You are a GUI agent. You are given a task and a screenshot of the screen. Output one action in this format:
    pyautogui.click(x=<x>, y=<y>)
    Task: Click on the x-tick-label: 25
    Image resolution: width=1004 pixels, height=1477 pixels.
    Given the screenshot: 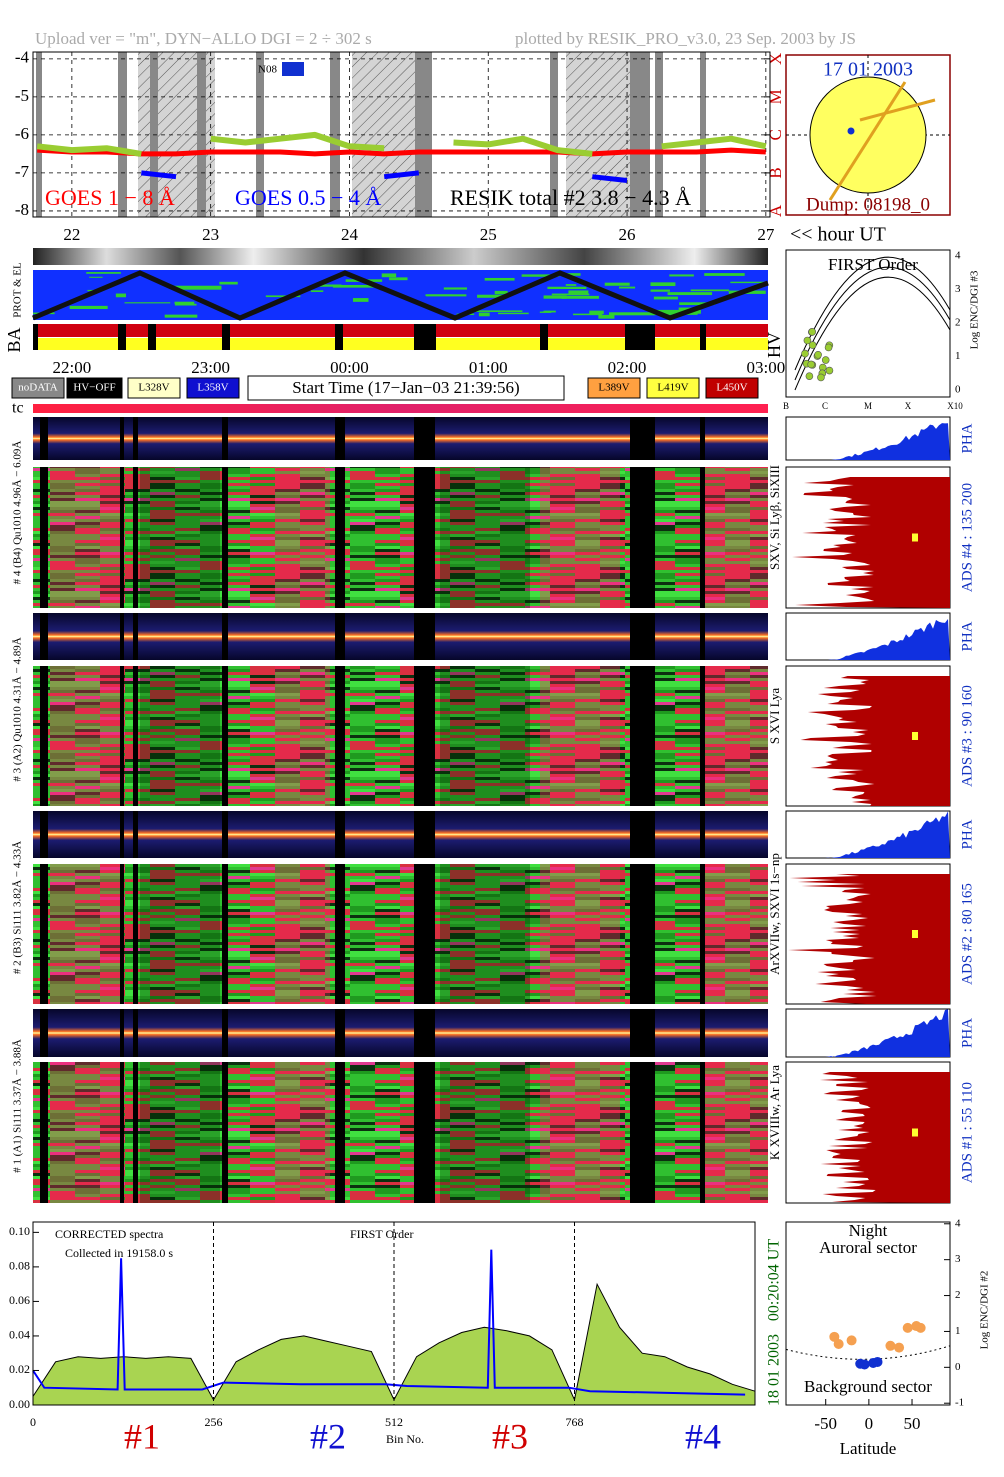 What is the action you would take?
    pyautogui.click(x=488, y=234)
    